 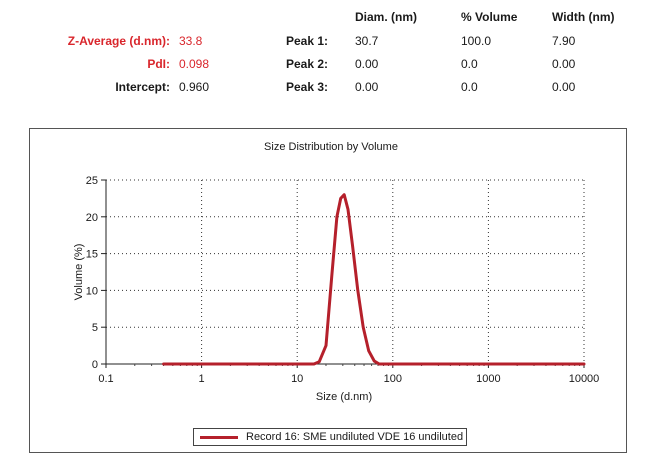 I want to click on peak-2-width: 0.00, so click(x=564, y=64).